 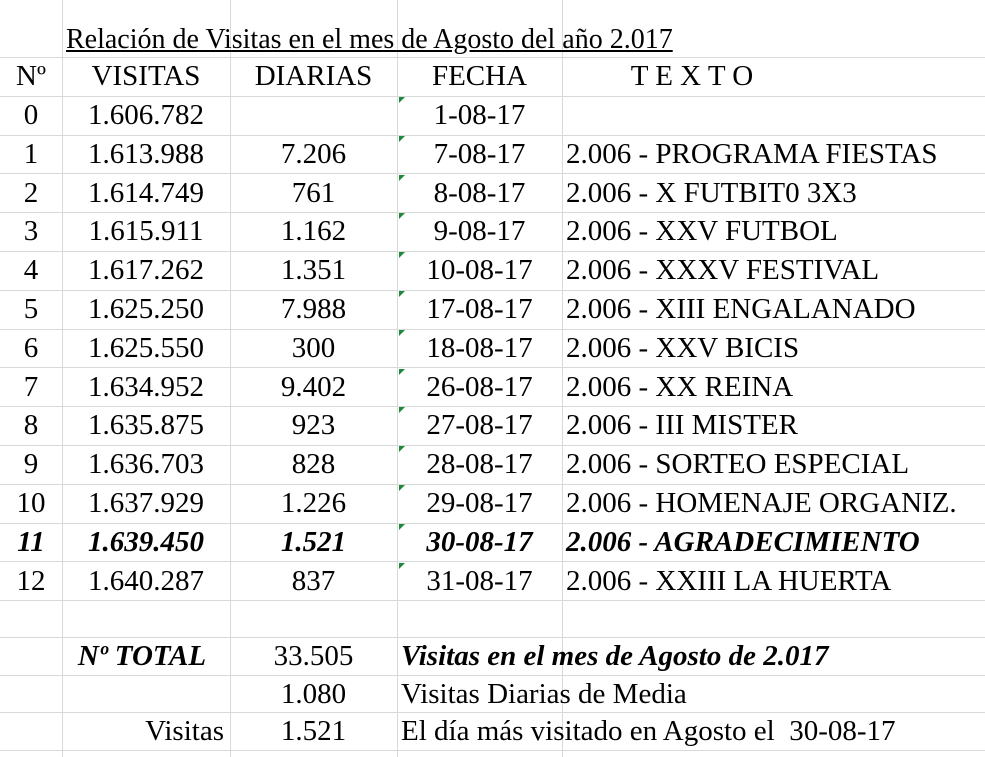 What do you see at coordinates (479, 386) in the screenshot?
I see `row-7-fecha: 26-08-17` at bounding box center [479, 386].